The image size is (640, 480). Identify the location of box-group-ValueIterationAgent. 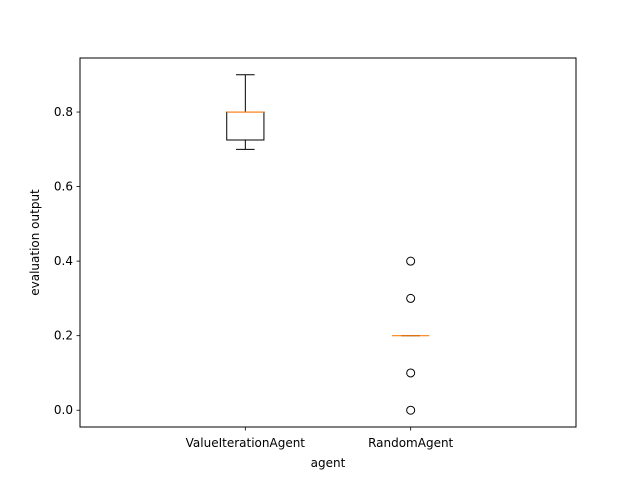
(245, 112).